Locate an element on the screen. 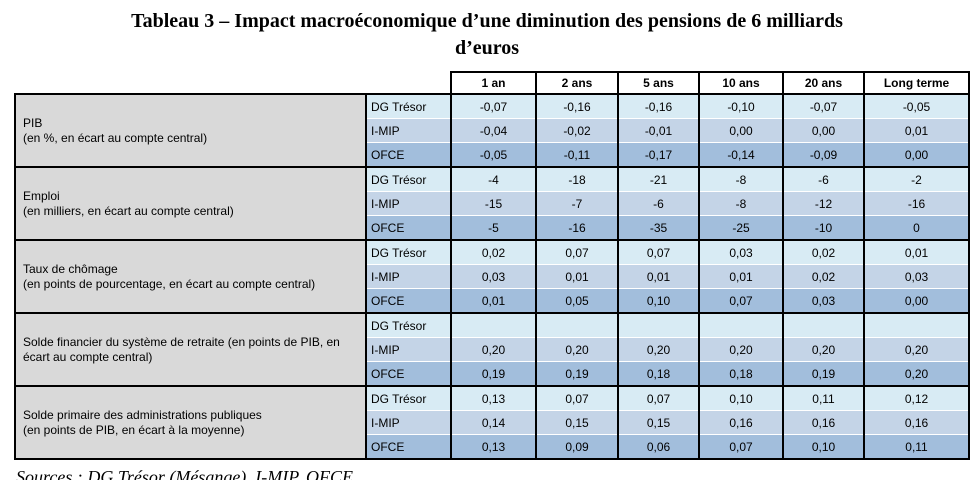 The height and width of the screenshot is (480, 974). table-row: OFCE 0,19 0,19 0,18 0,18 0,19 0,20 is located at coordinates (492, 373).